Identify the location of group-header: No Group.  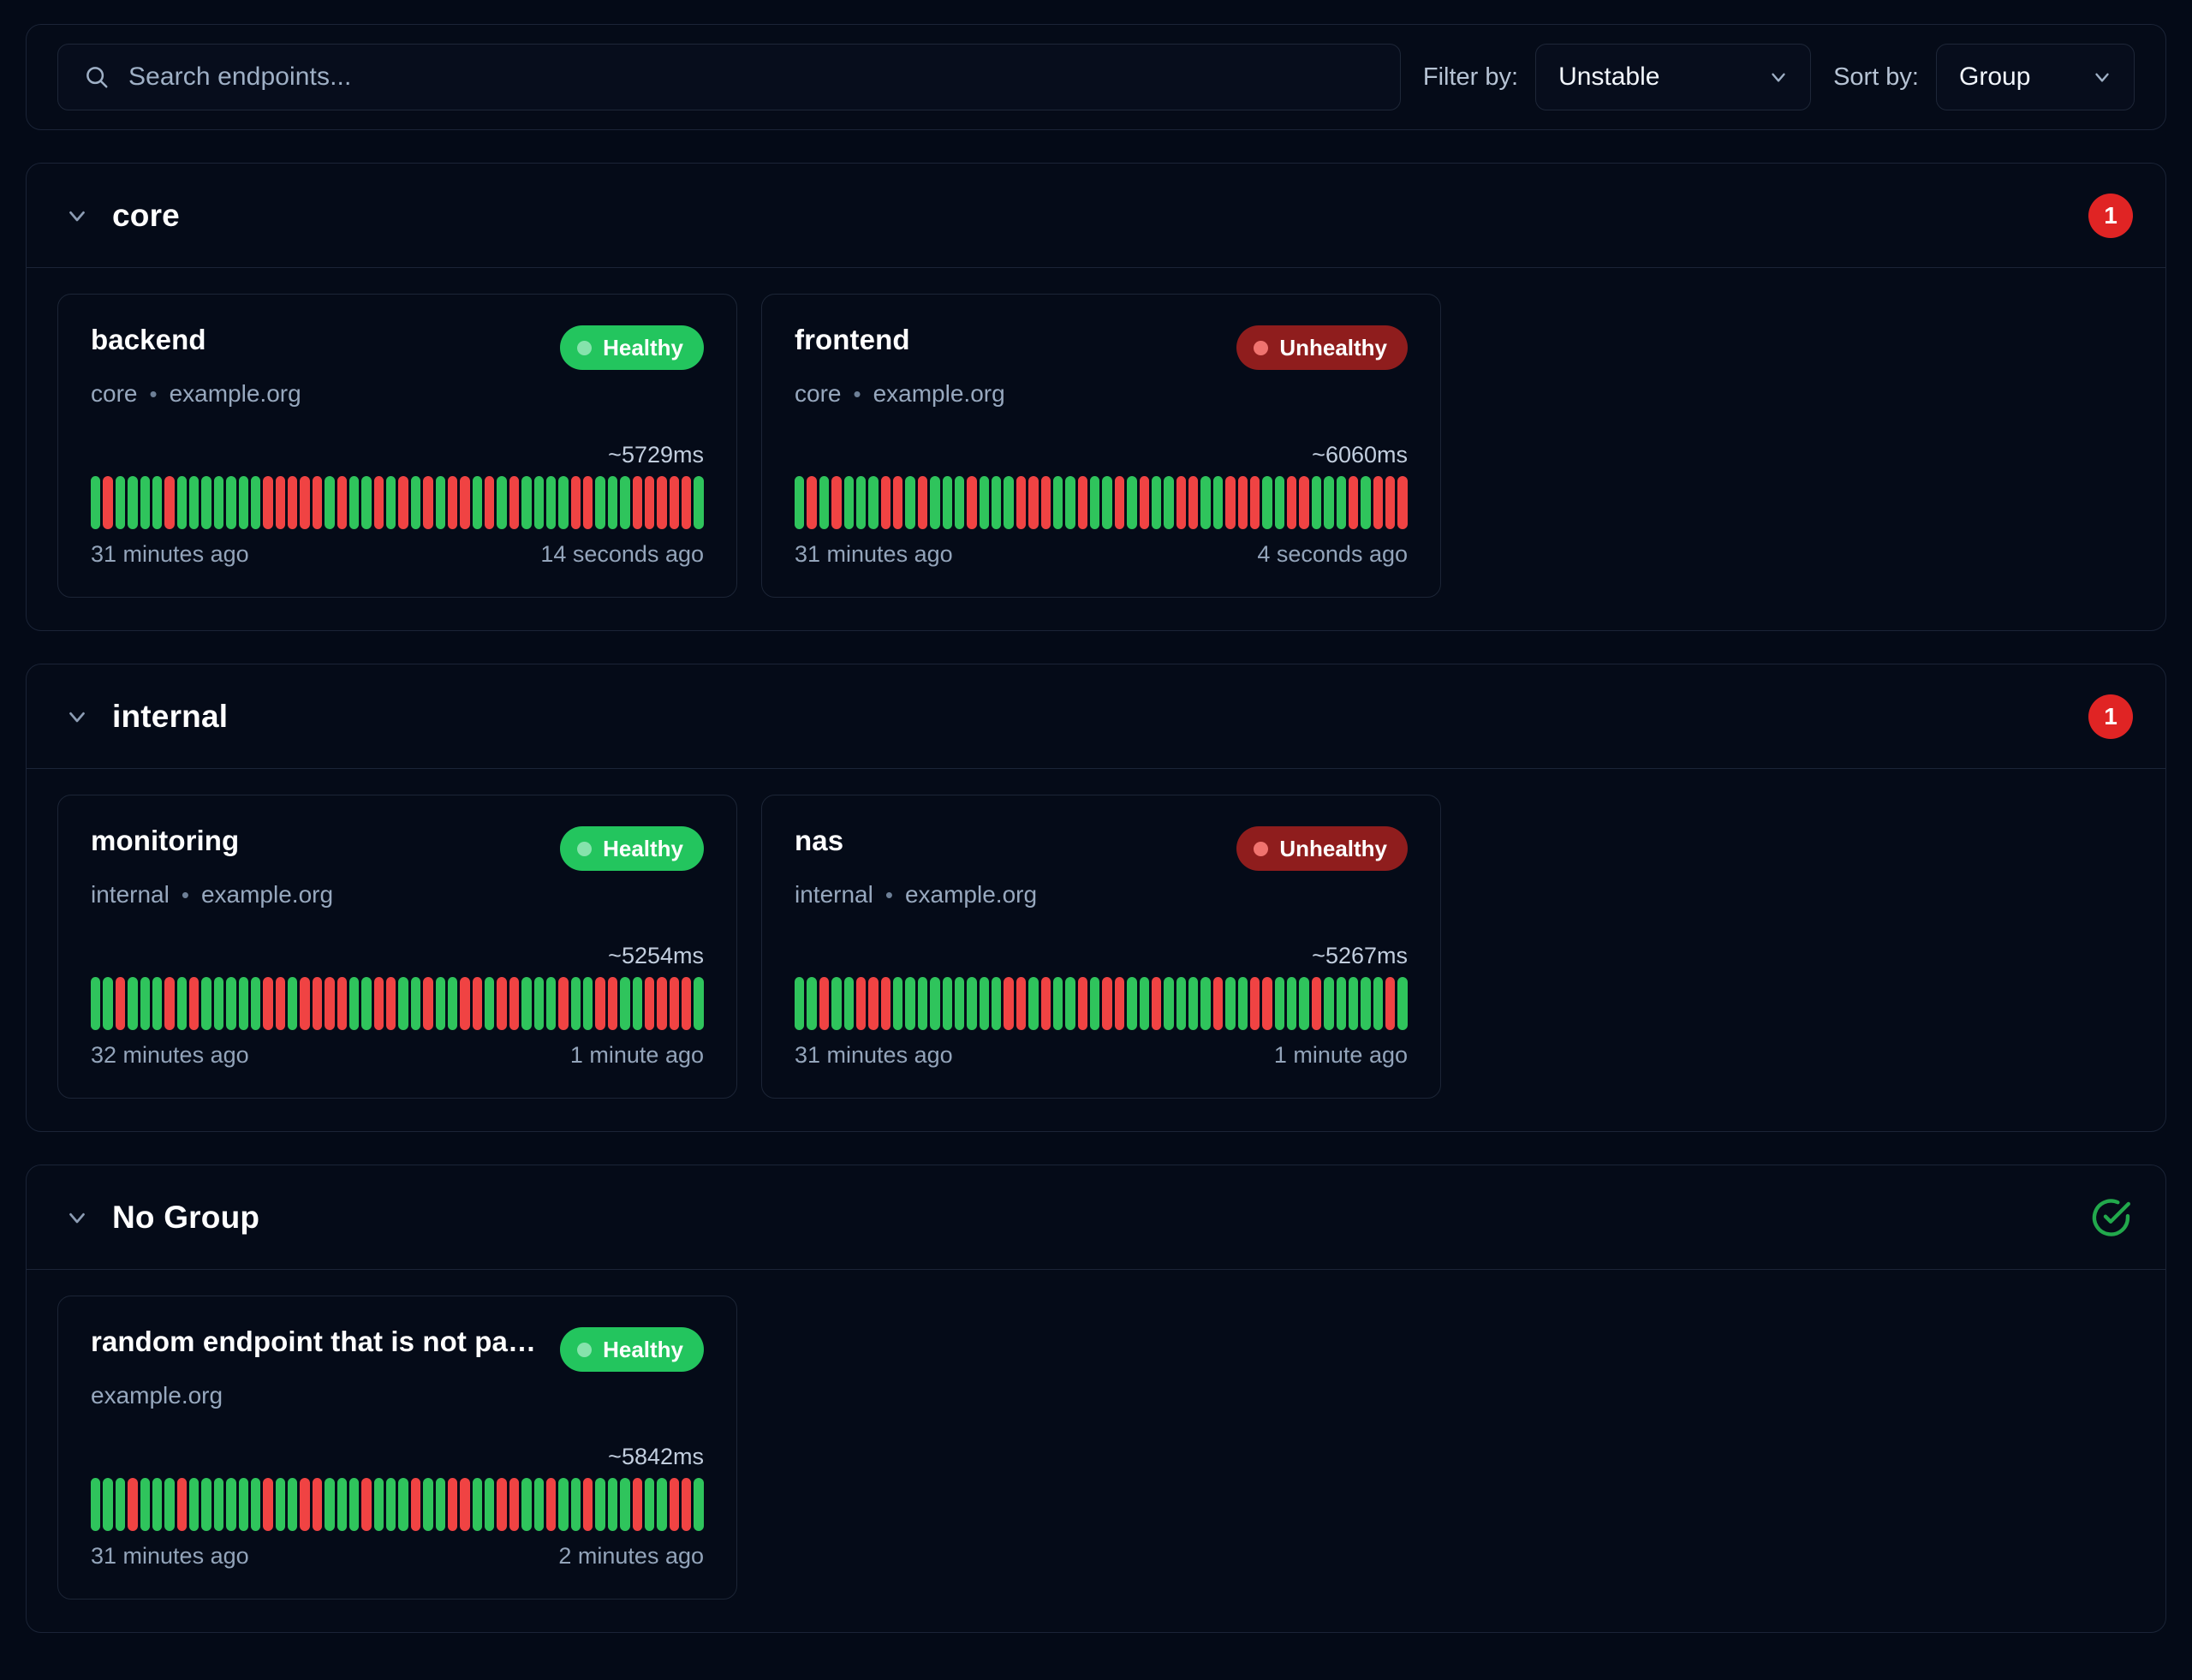
(1096, 1218).